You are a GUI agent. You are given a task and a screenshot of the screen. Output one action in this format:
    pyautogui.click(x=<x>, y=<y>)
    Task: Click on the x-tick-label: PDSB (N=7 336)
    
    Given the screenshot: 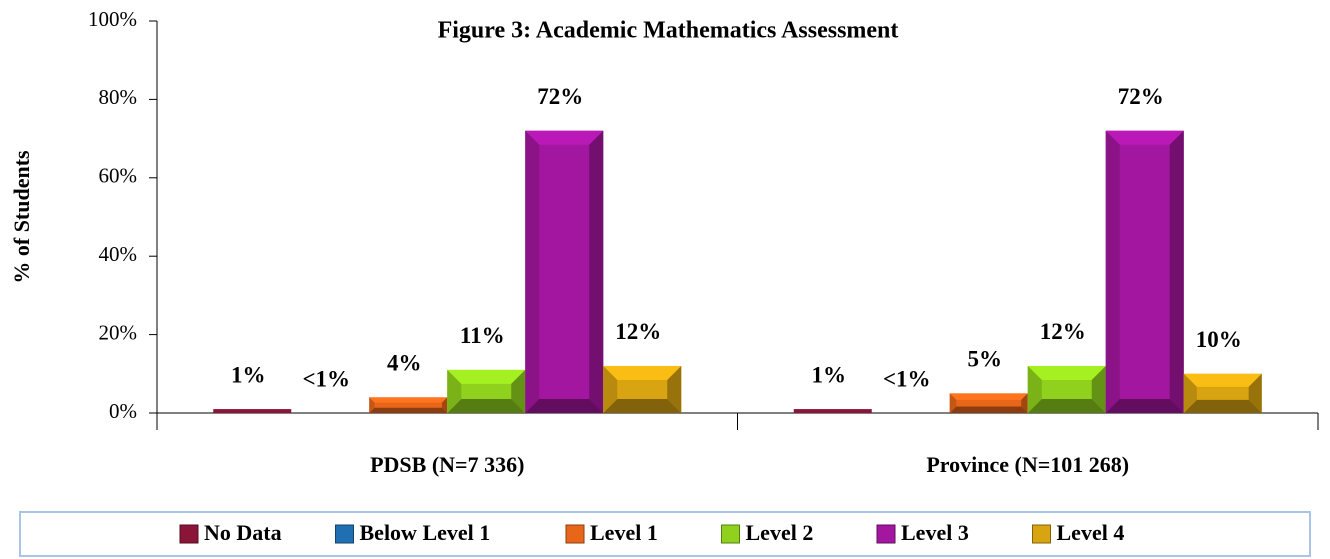 What is the action you would take?
    pyautogui.click(x=447, y=464)
    